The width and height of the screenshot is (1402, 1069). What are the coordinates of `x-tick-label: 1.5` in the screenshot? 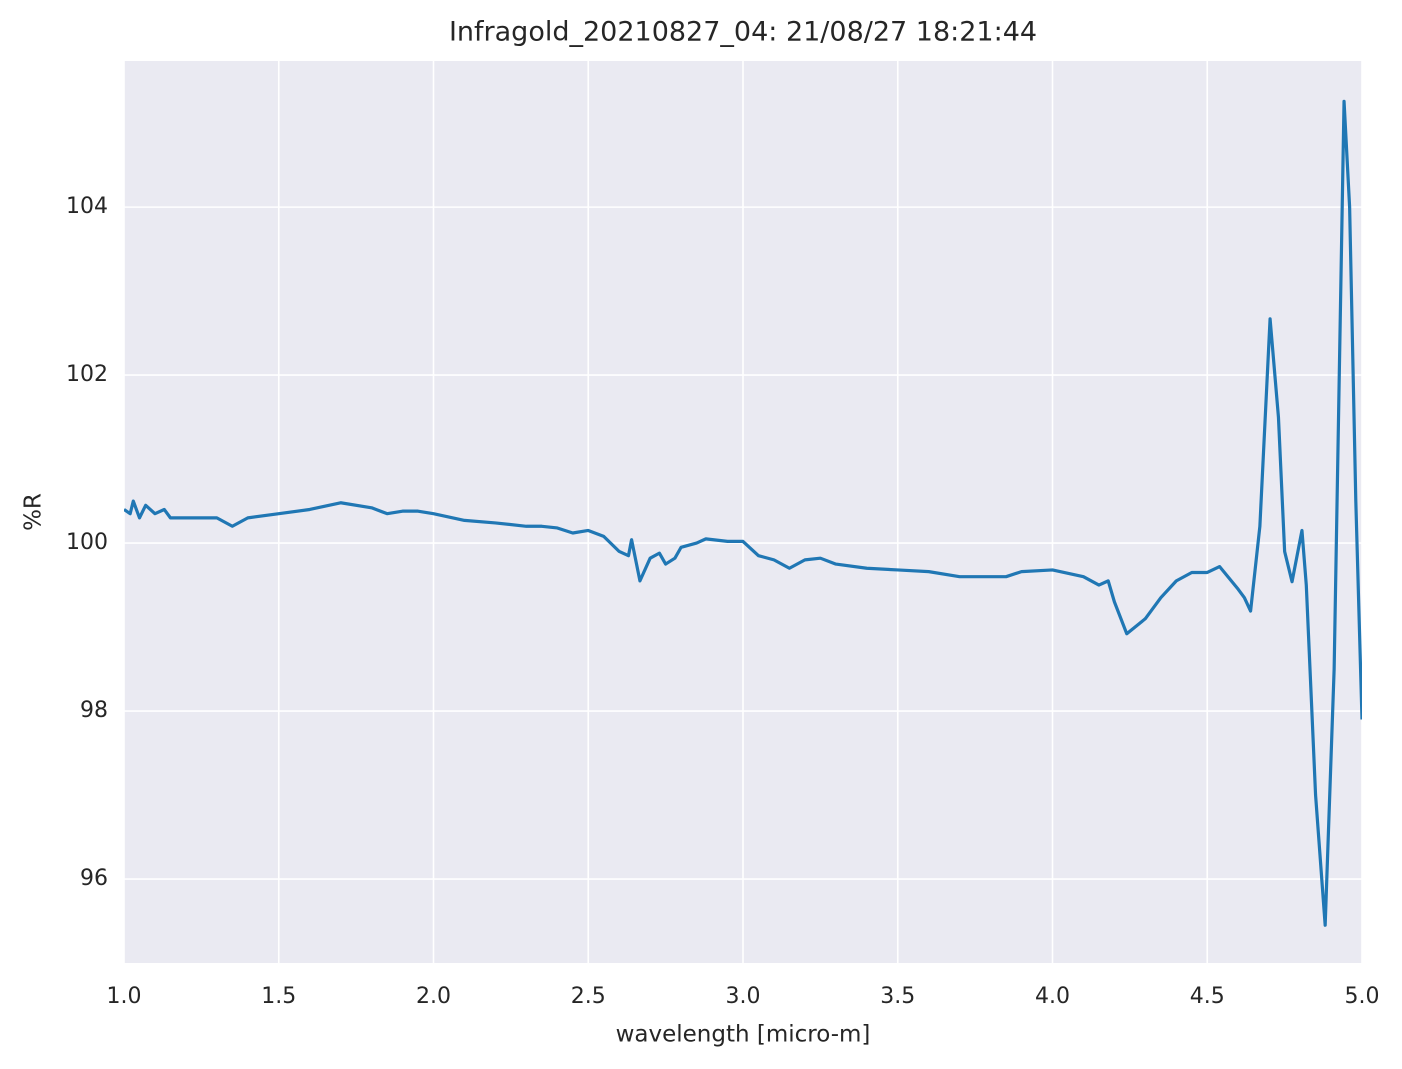 It's located at (278, 996).